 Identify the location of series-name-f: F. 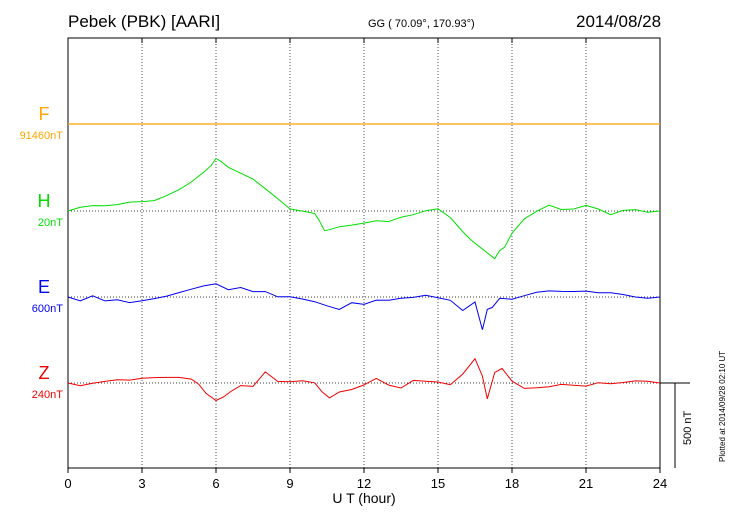
(44, 114).